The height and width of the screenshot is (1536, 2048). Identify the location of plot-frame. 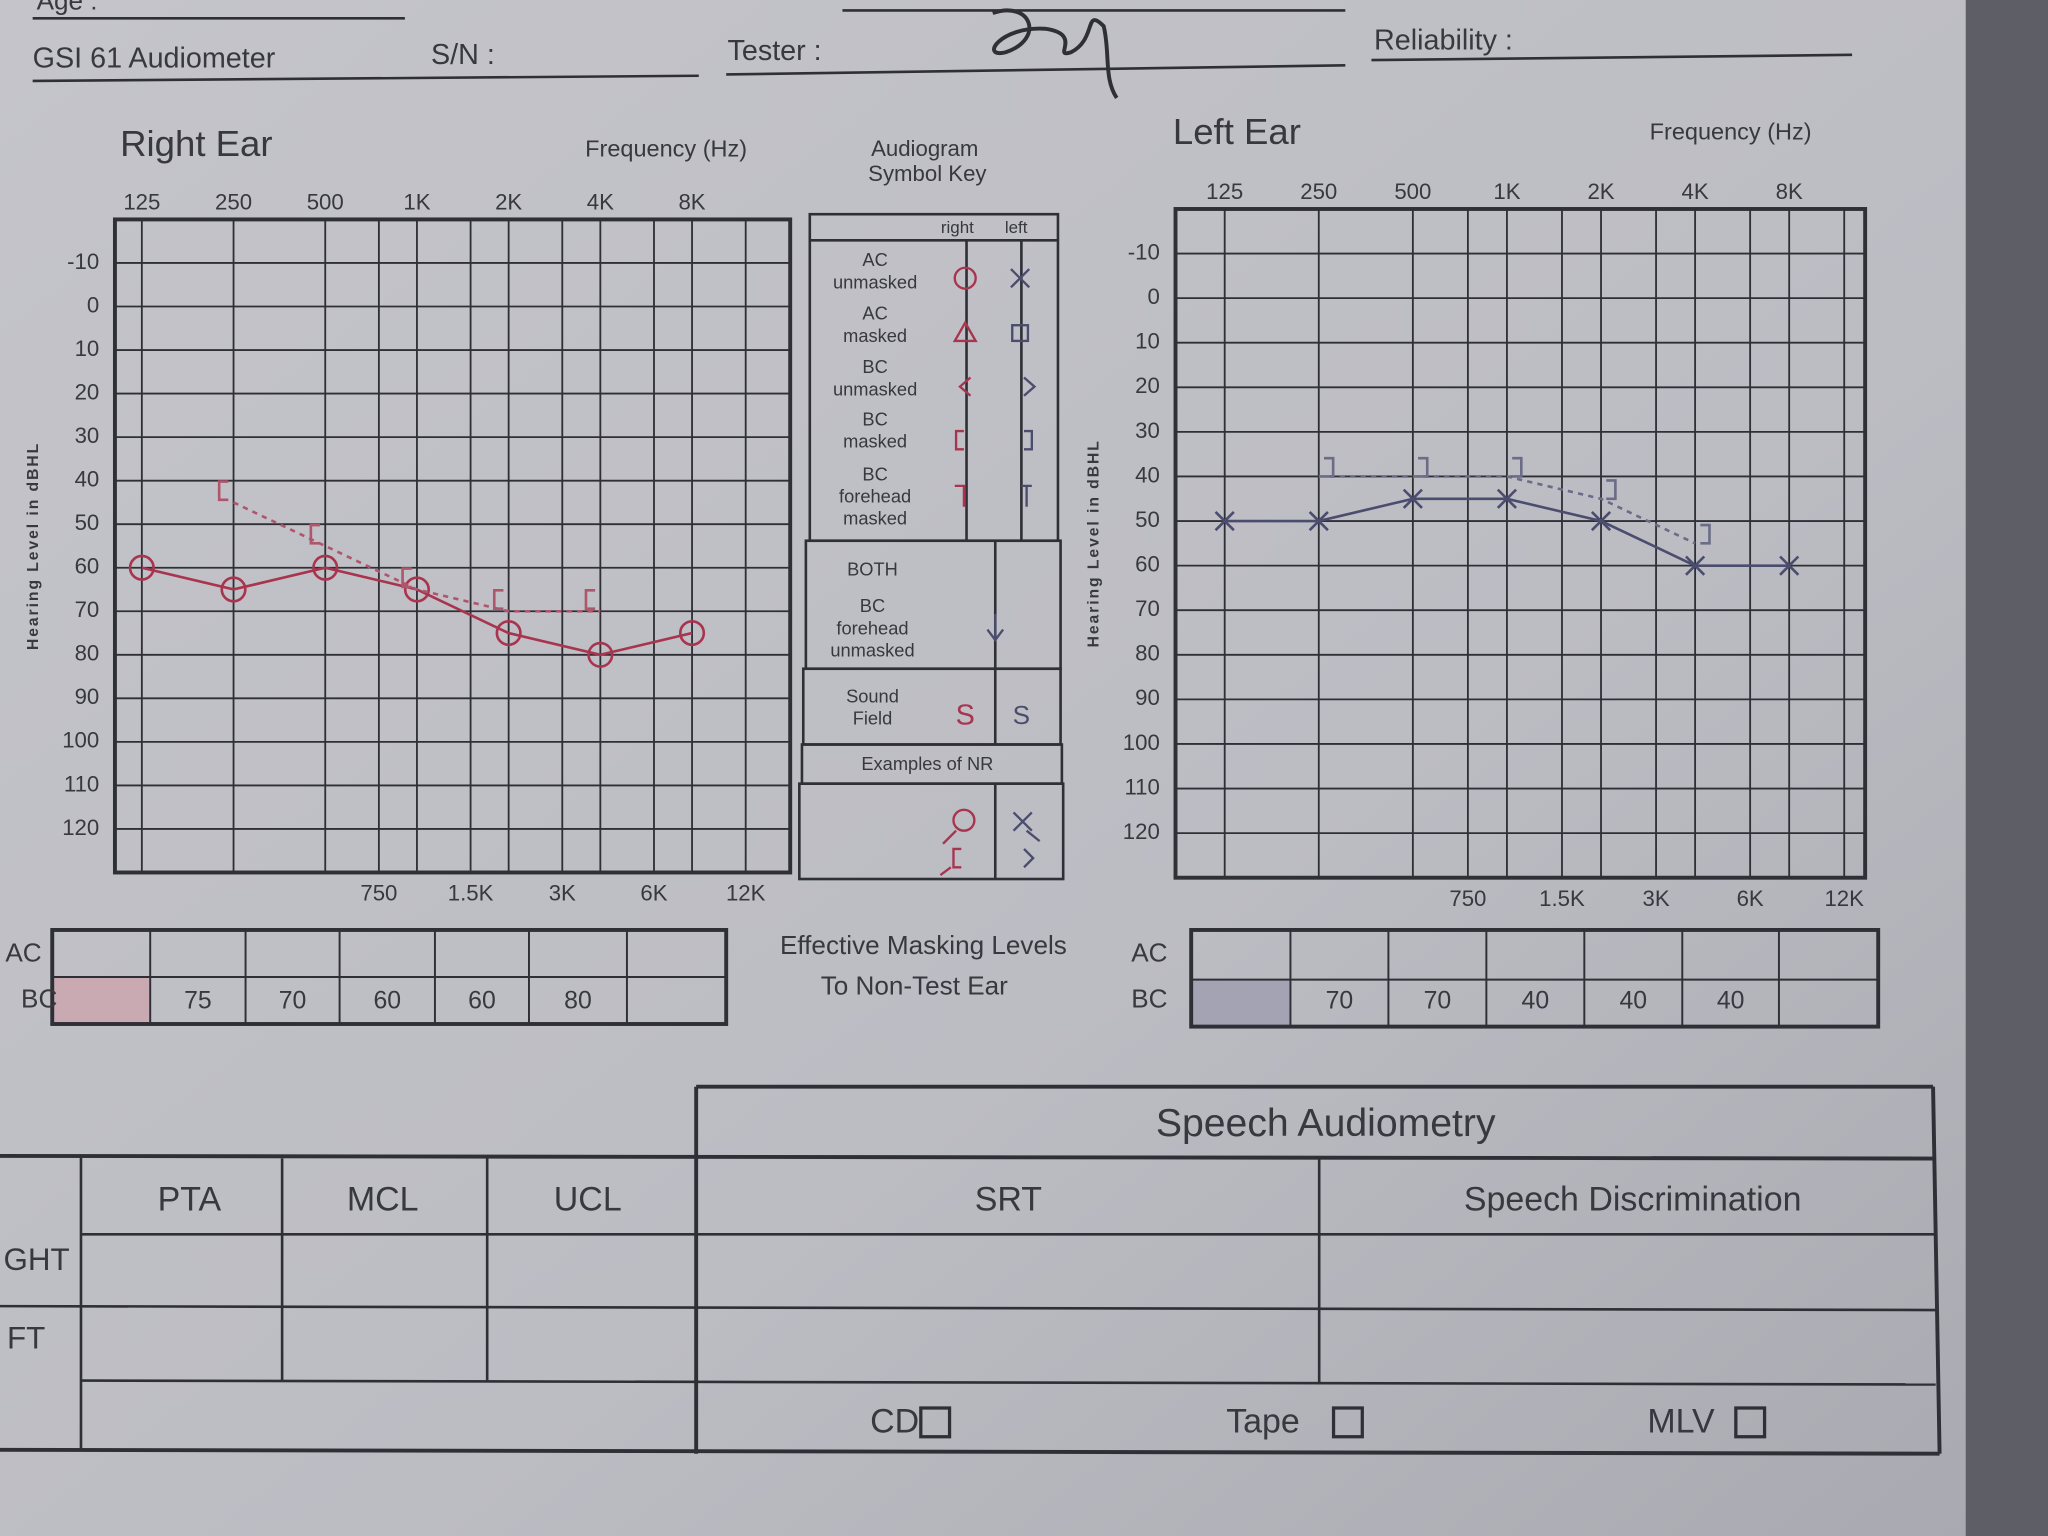
(452, 546).